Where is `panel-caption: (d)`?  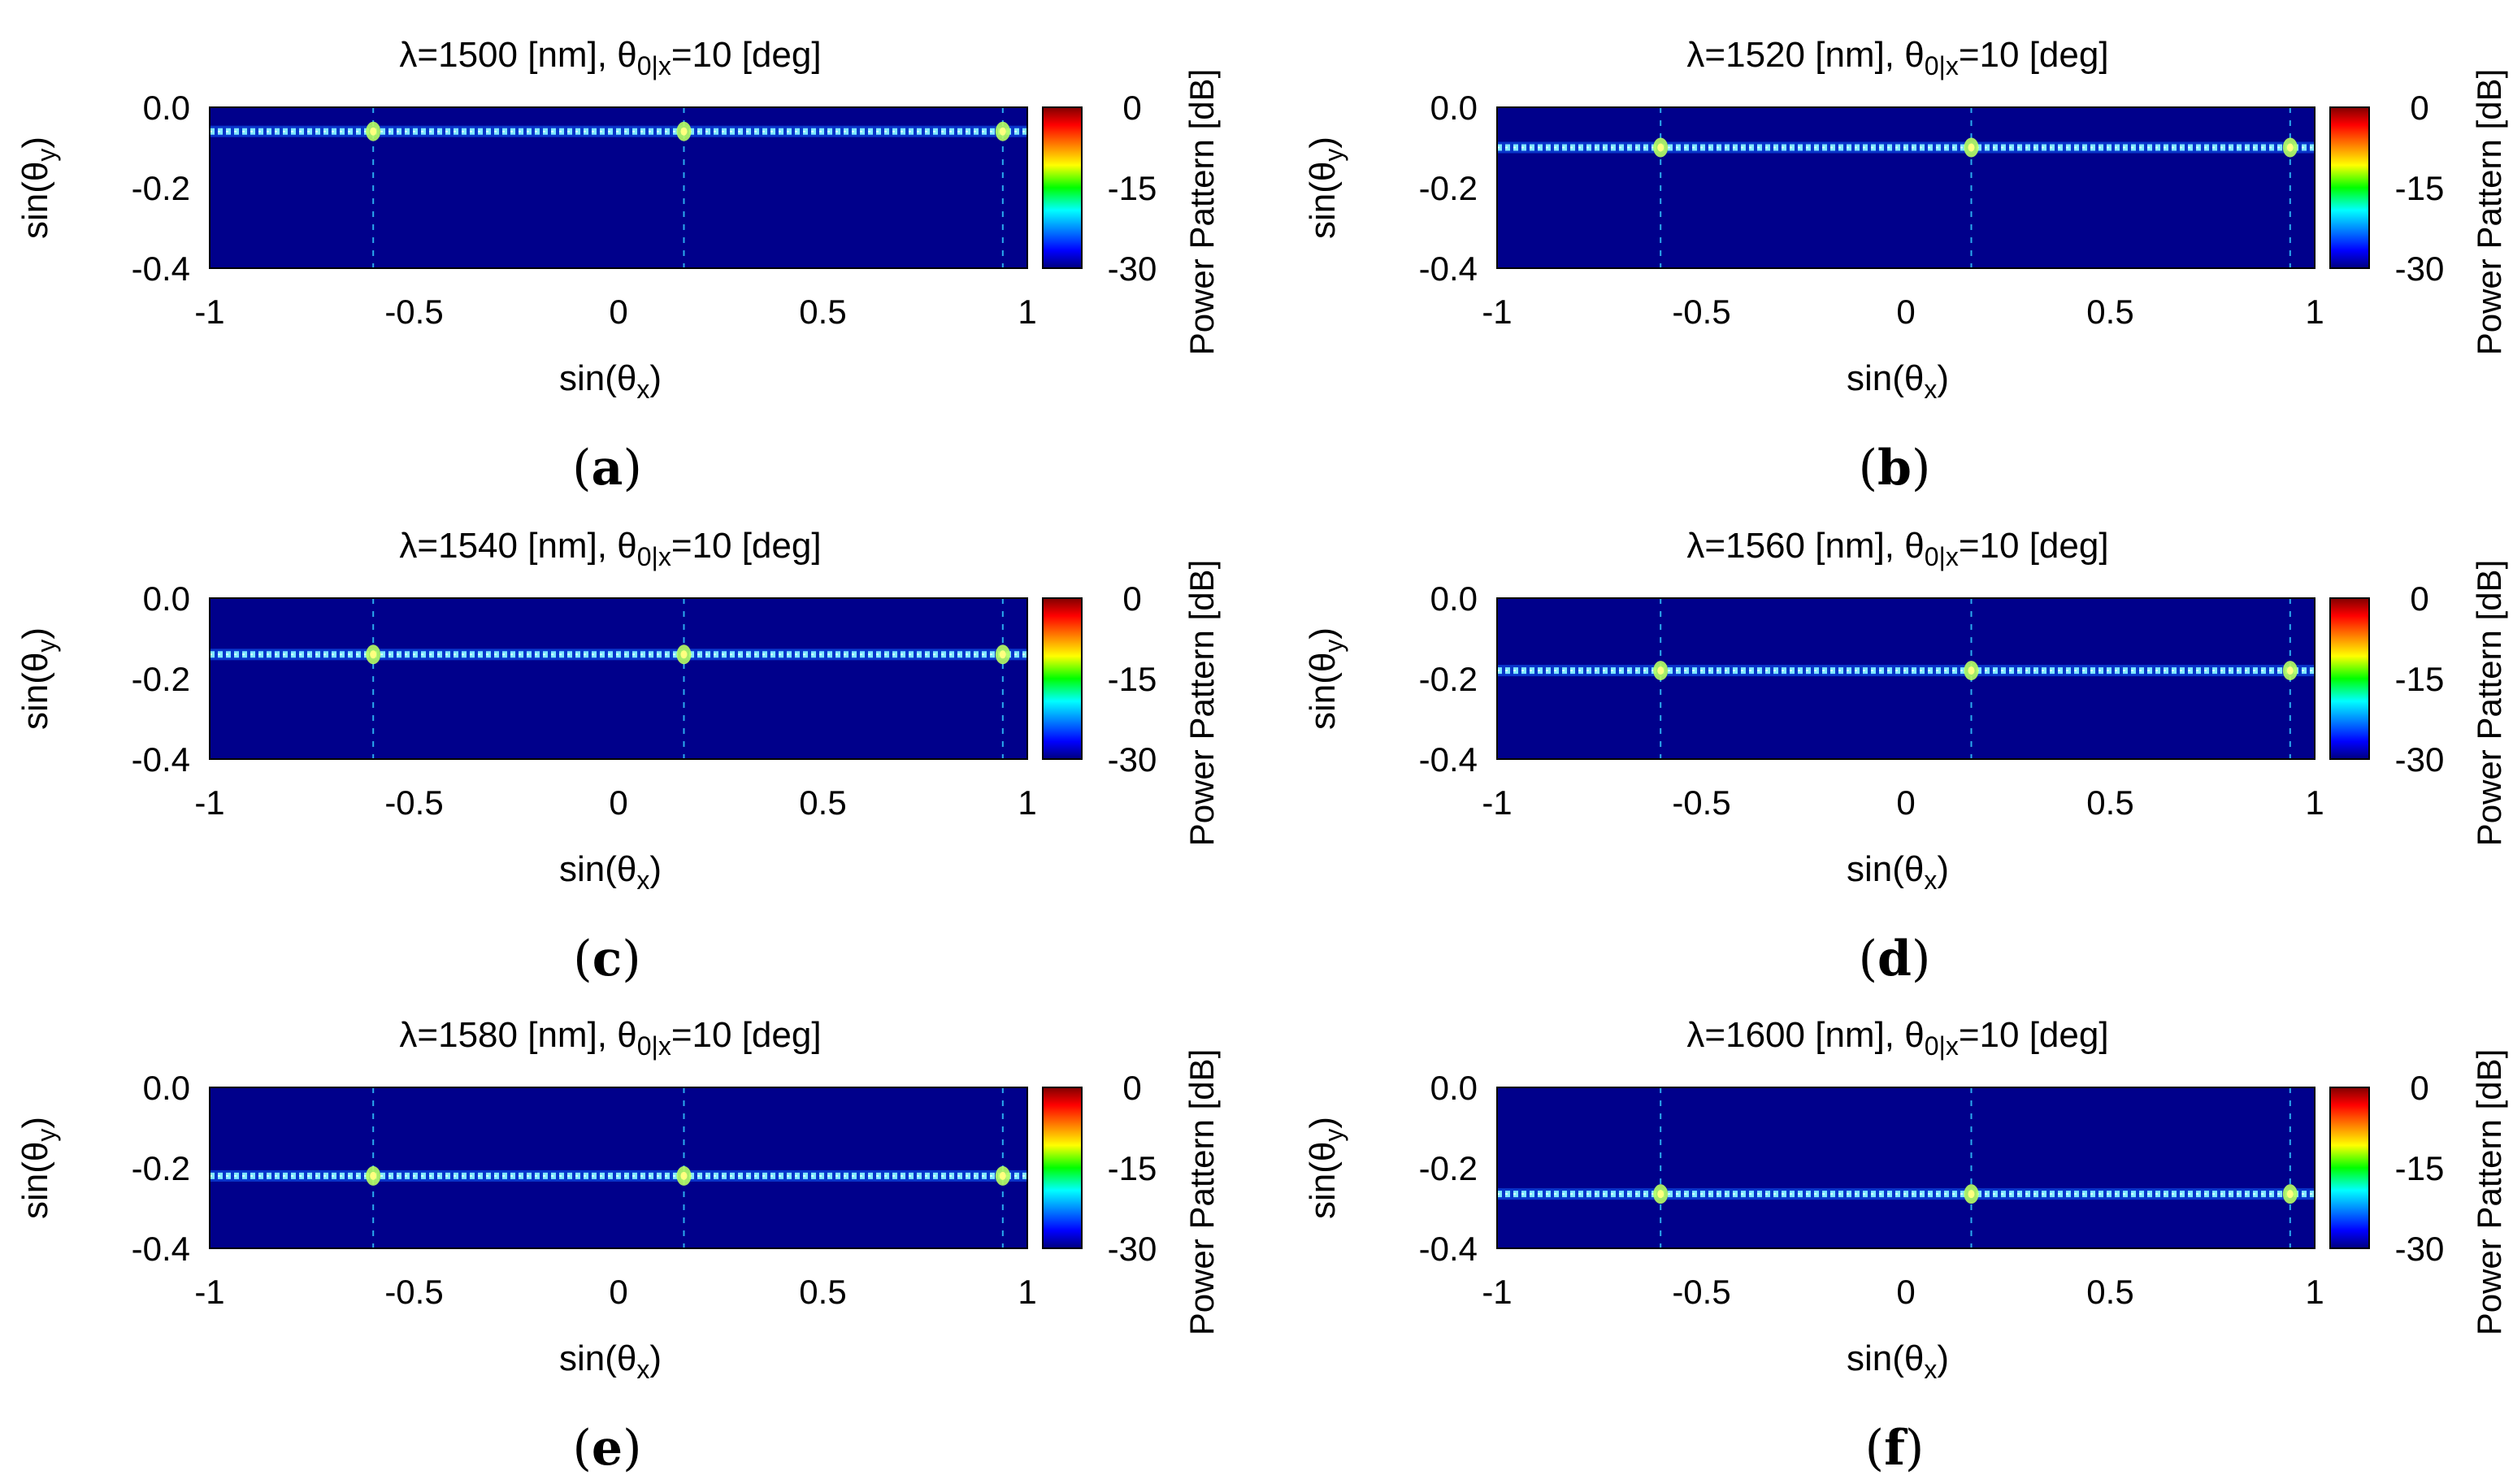
panel-caption: (d) is located at coordinates (1895, 959).